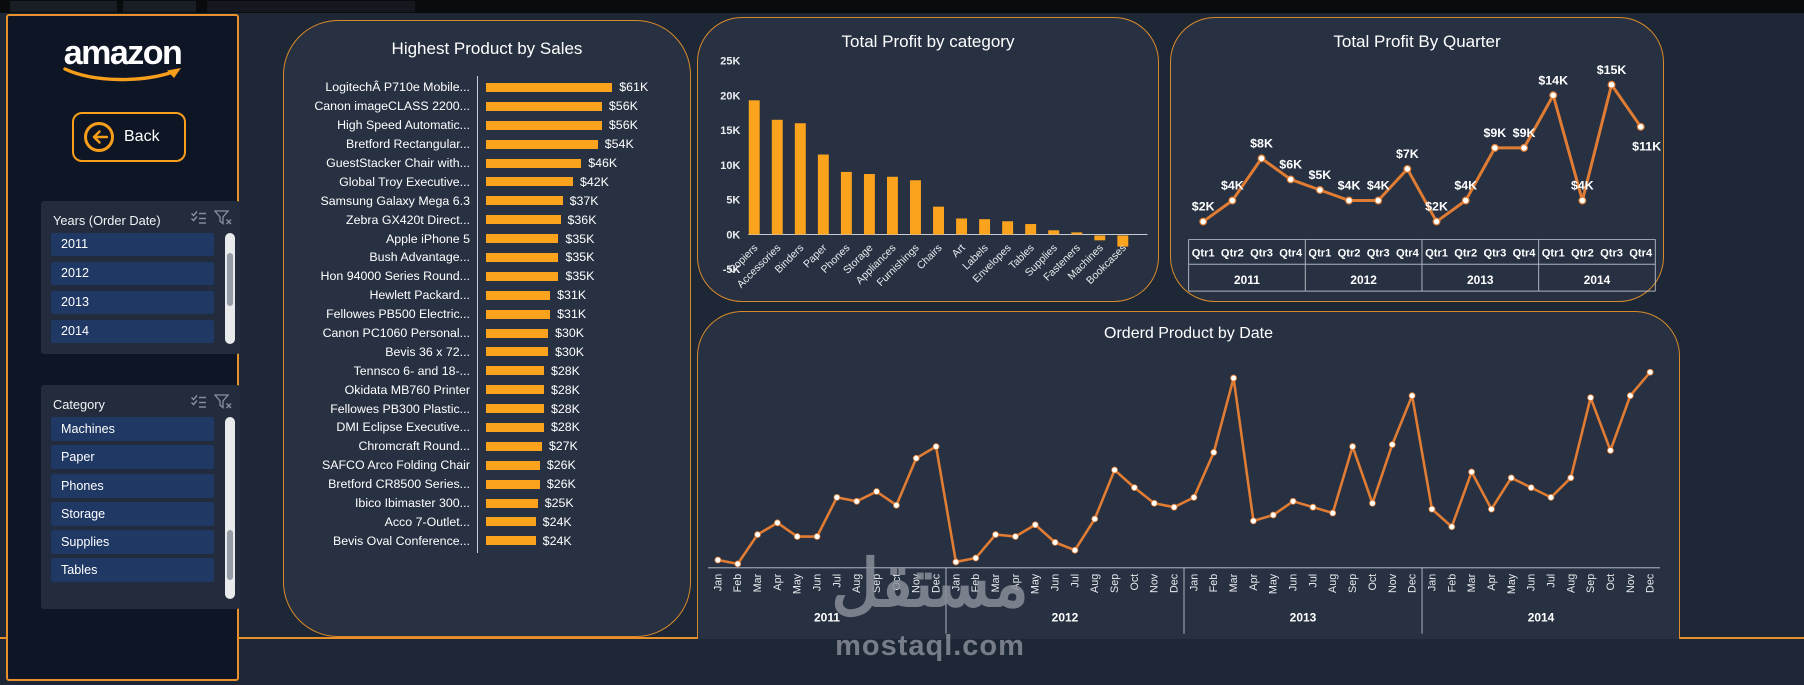 This screenshot has height=685, width=1804. I want to click on product-row: Bush Advantage... $35K, so click(489, 257).